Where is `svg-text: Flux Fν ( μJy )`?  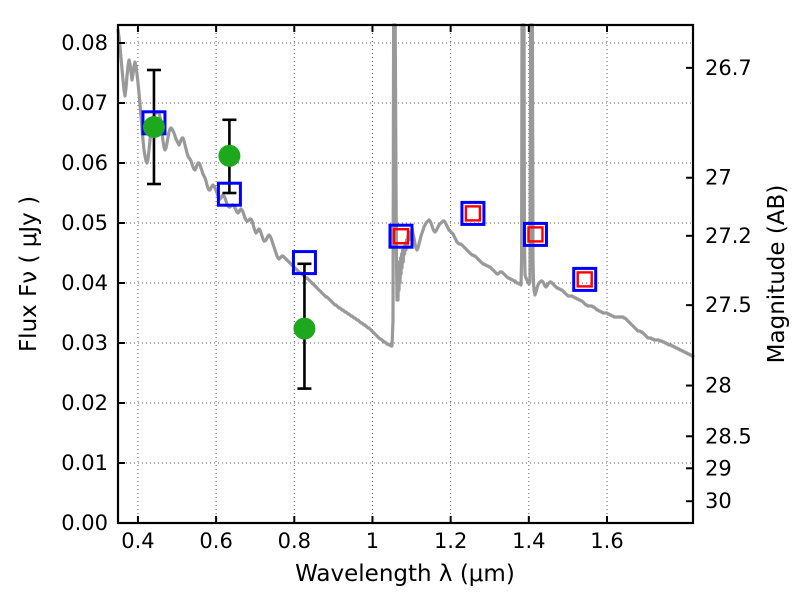 svg-text: Flux Fν ( μJy ) is located at coordinates (29, 274).